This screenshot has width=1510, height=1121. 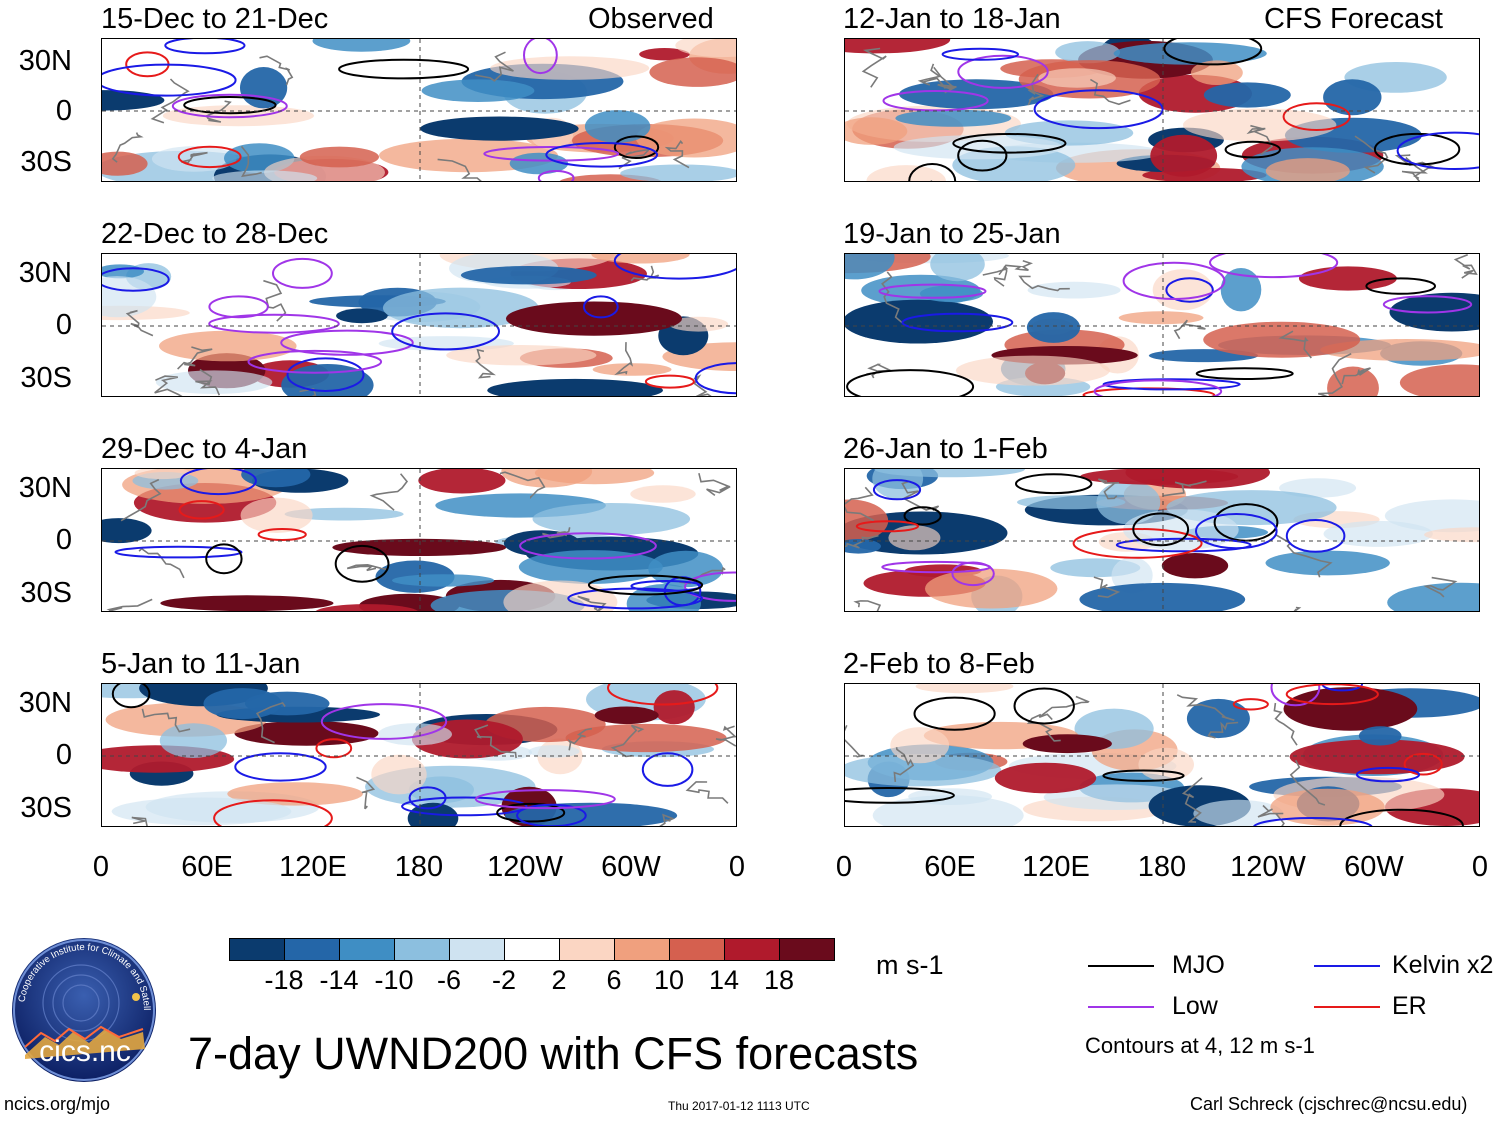 I want to click on legend-kelvin-line, so click(x=1347, y=966).